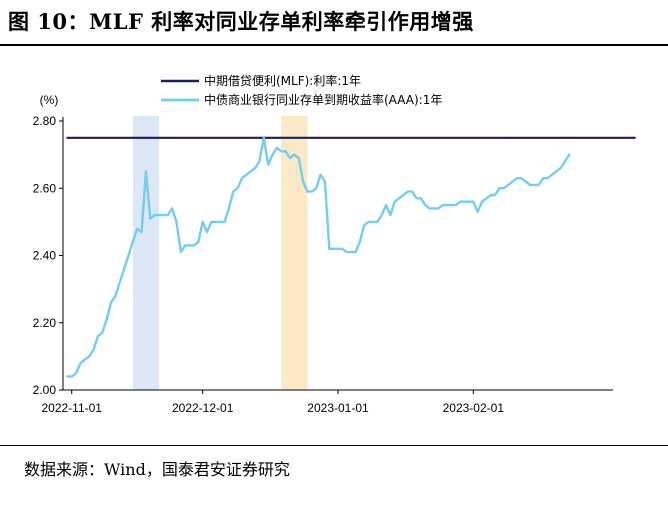 Image resolution: width=668 pixels, height=508 pixels. Describe the element at coordinates (334, 45) in the screenshot. I see `title-rule` at that location.